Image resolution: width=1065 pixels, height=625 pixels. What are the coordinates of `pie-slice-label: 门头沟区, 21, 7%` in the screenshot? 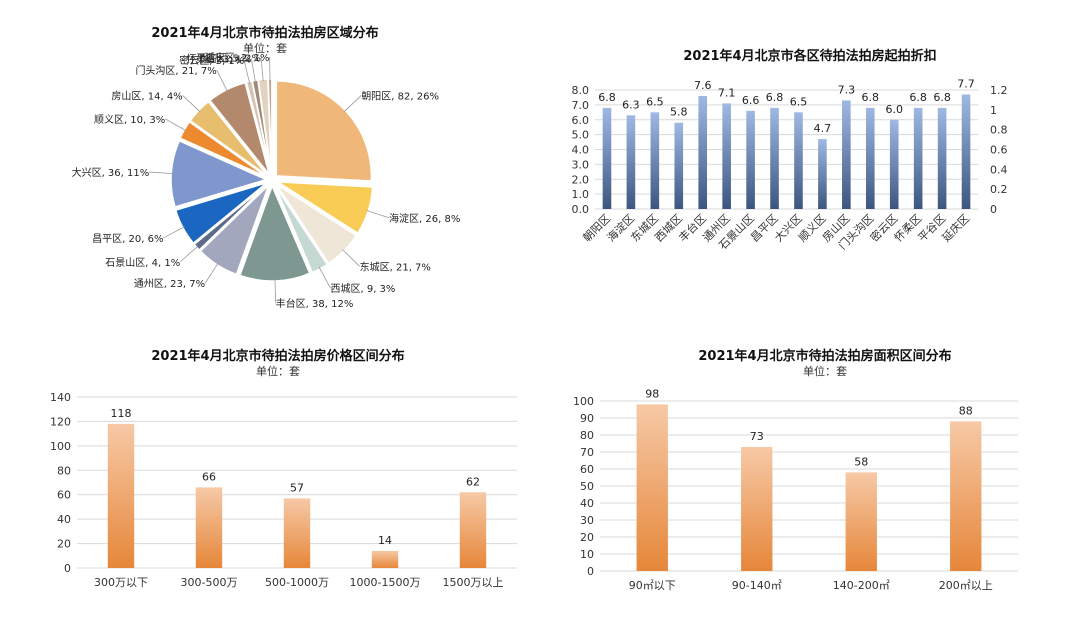 It's located at (175, 70).